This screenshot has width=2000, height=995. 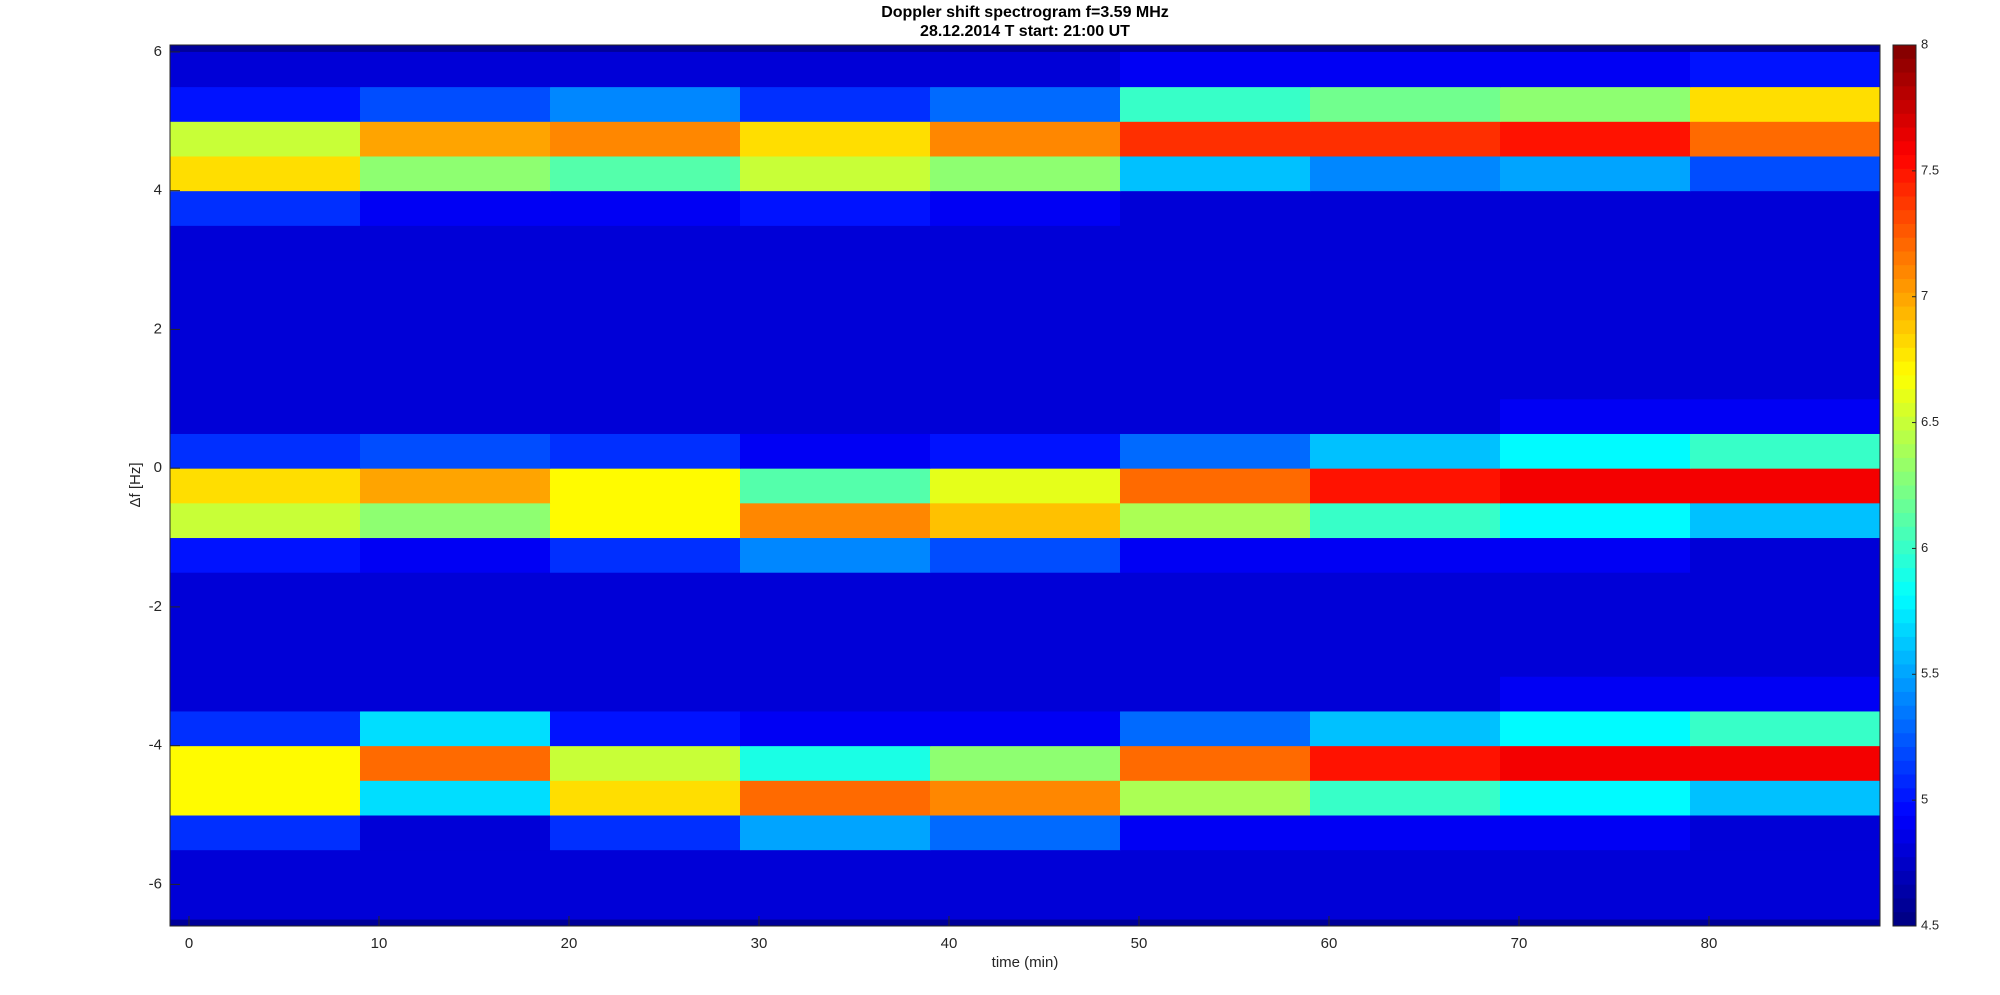 What do you see at coordinates (158, 328) in the screenshot?
I see `y-tick-label: 2` at bounding box center [158, 328].